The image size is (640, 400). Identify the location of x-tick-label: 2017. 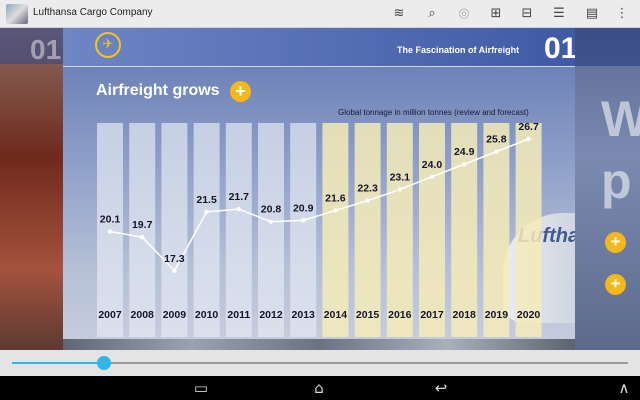
(432, 315).